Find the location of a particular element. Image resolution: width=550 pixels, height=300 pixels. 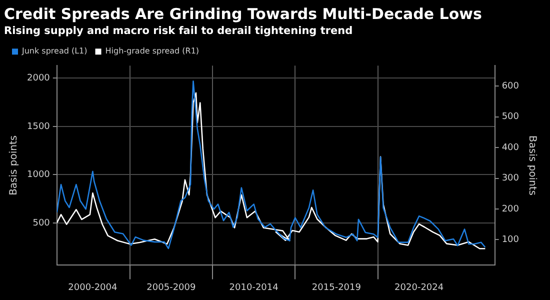

y2-tick-label: 100 is located at coordinates (511, 240).